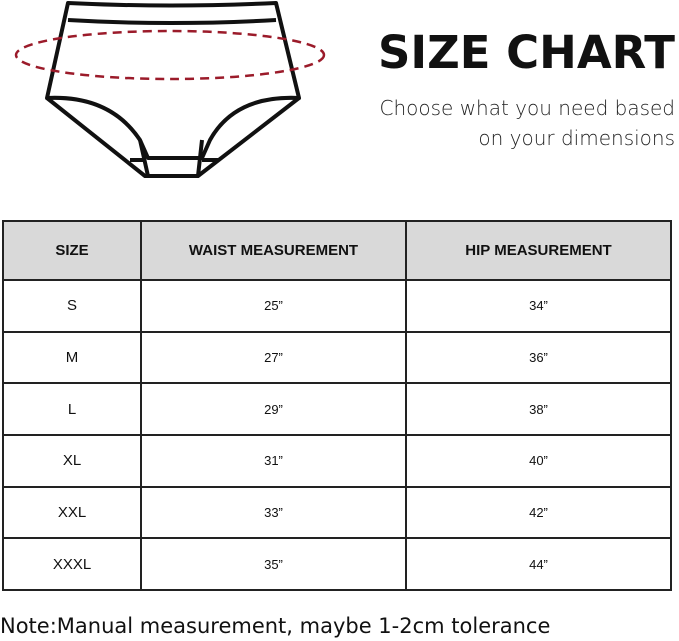 Image resolution: width=679 pixels, height=641 pixels. Describe the element at coordinates (273, 409) in the screenshot. I see `waist-cell: 29”` at that location.